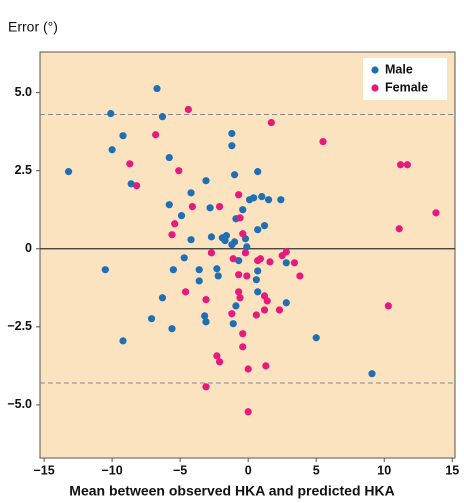 The image size is (464, 503). I want to click on y-tick-label: 2.5, so click(23, 170).